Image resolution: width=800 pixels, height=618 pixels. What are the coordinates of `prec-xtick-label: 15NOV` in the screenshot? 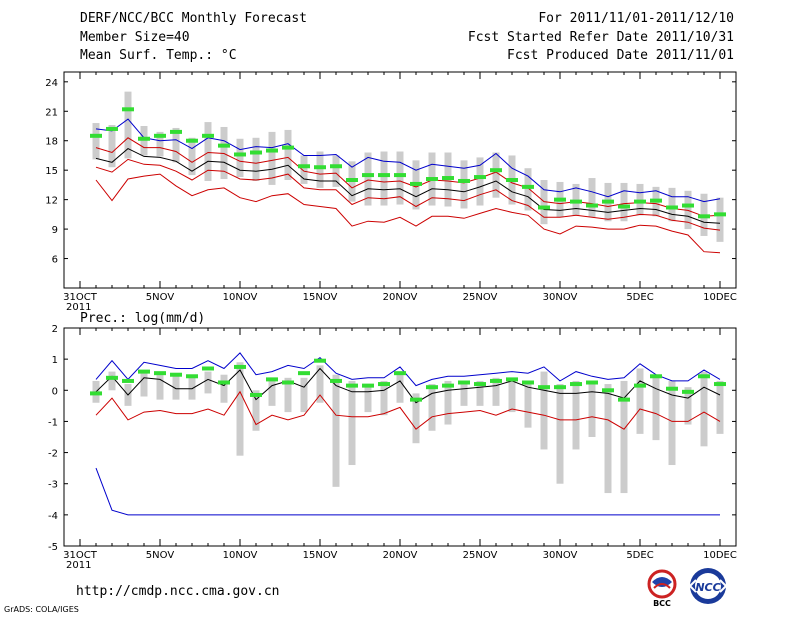 It's located at (320, 555).